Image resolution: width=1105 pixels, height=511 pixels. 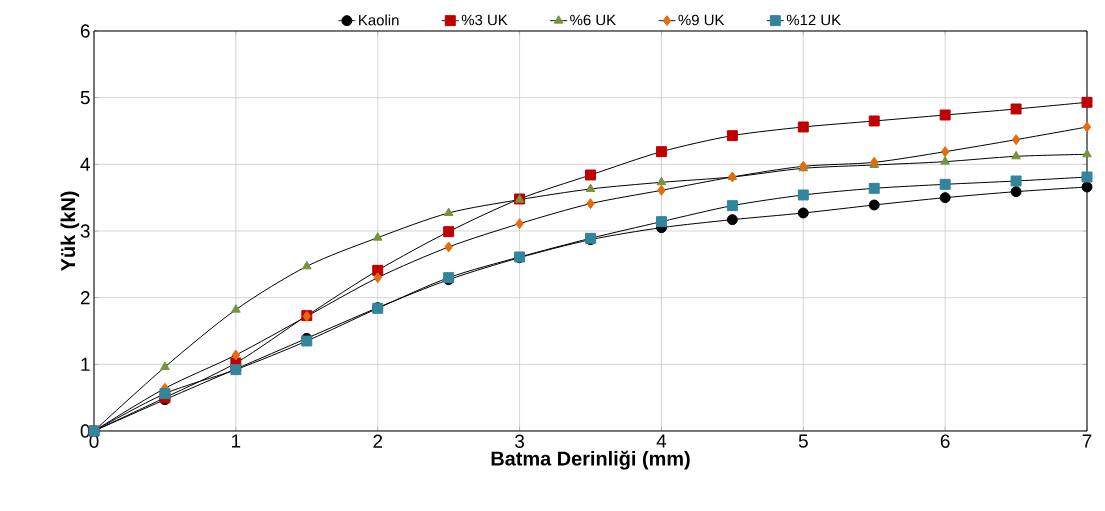 I want to click on legend-label: %12 UK, so click(x=813, y=20).